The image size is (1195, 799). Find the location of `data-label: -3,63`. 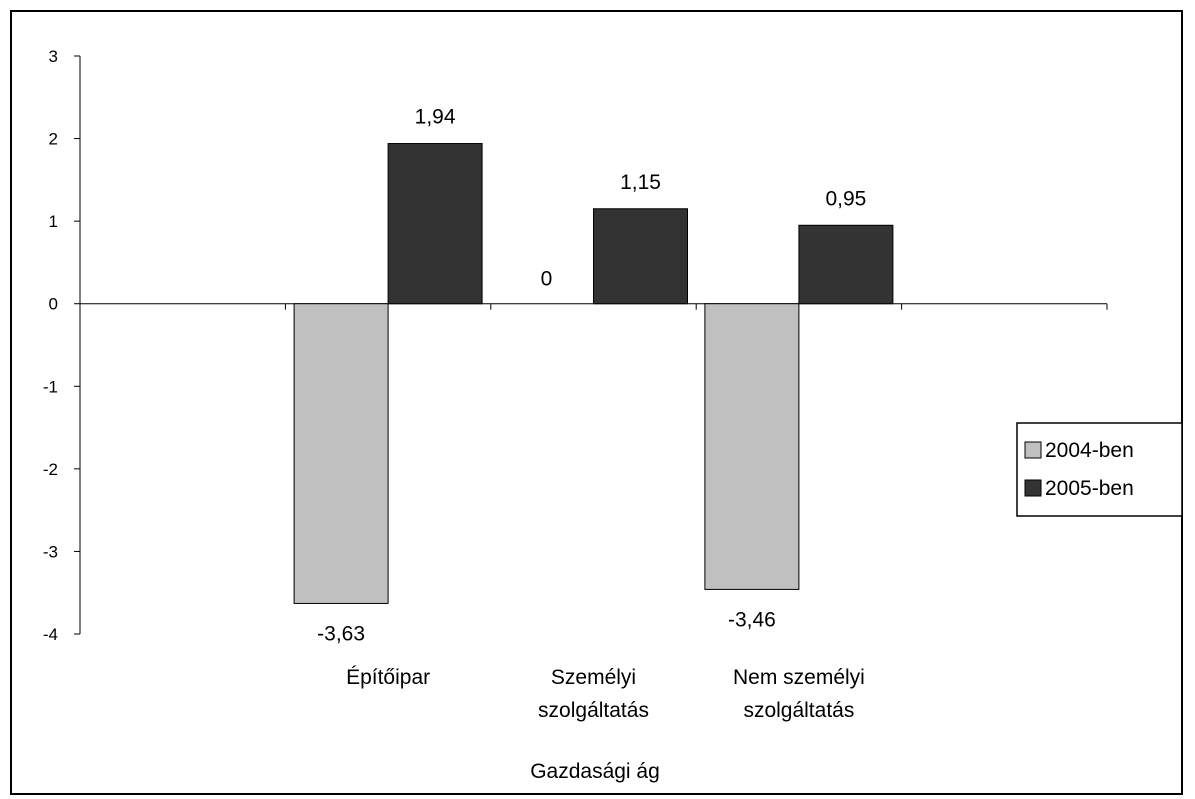

data-label: -3,63 is located at coordinates (341, 633).